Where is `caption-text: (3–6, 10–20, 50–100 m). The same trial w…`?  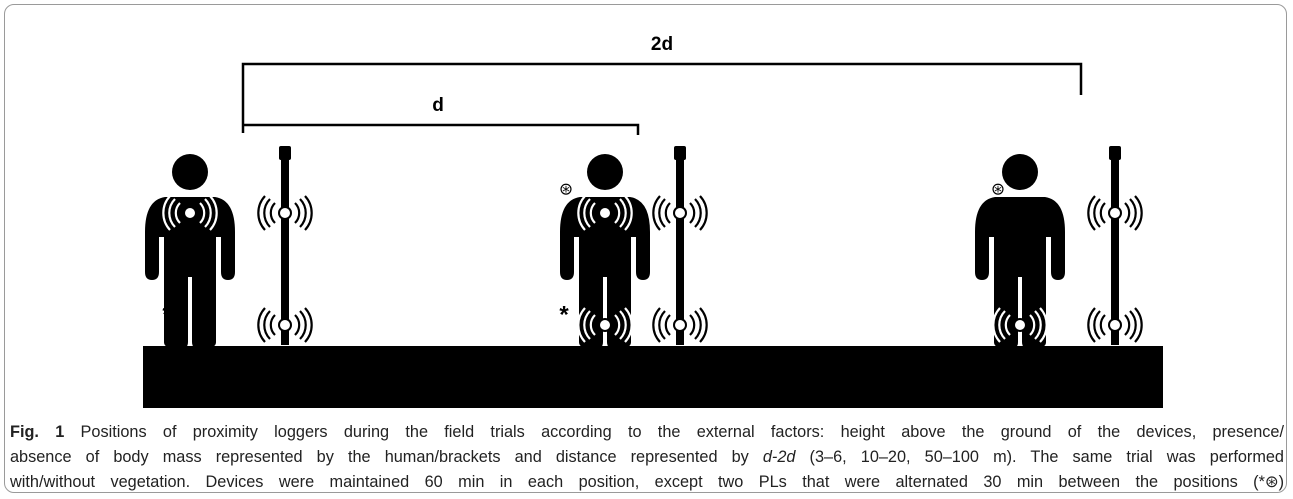 caption-text: (3–6, 10–20, 50–100 m). The same trial w… is located at coordinates (1039, 457).